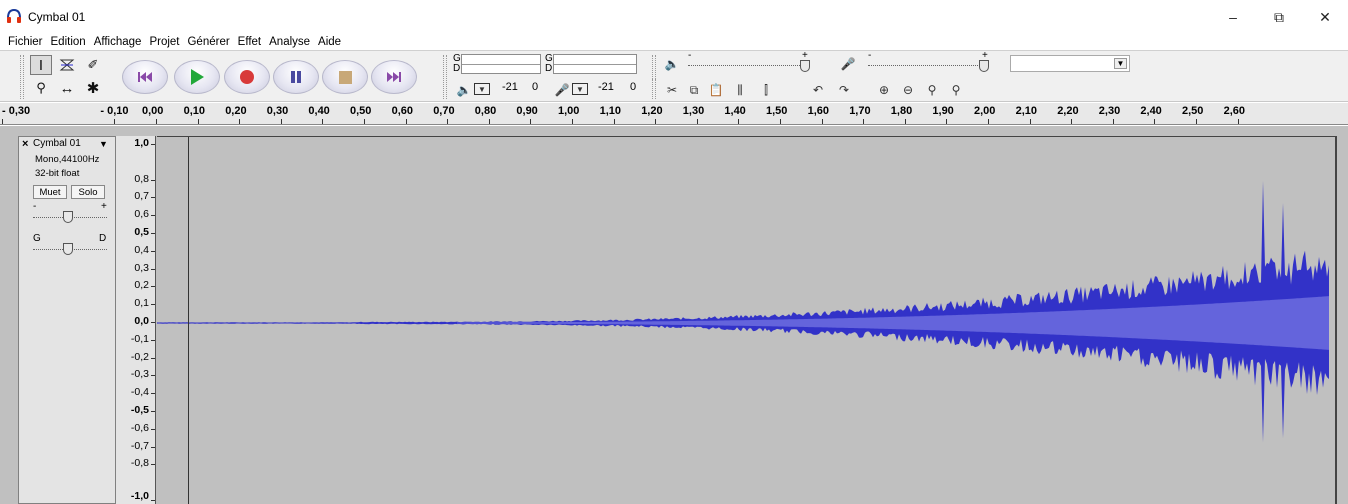 The width and height of the screenshot is (1348, 504). Describe the element at coordinates (932, 90) in the screenshot. I see `fit-selection-icon: ⚲` at that location.